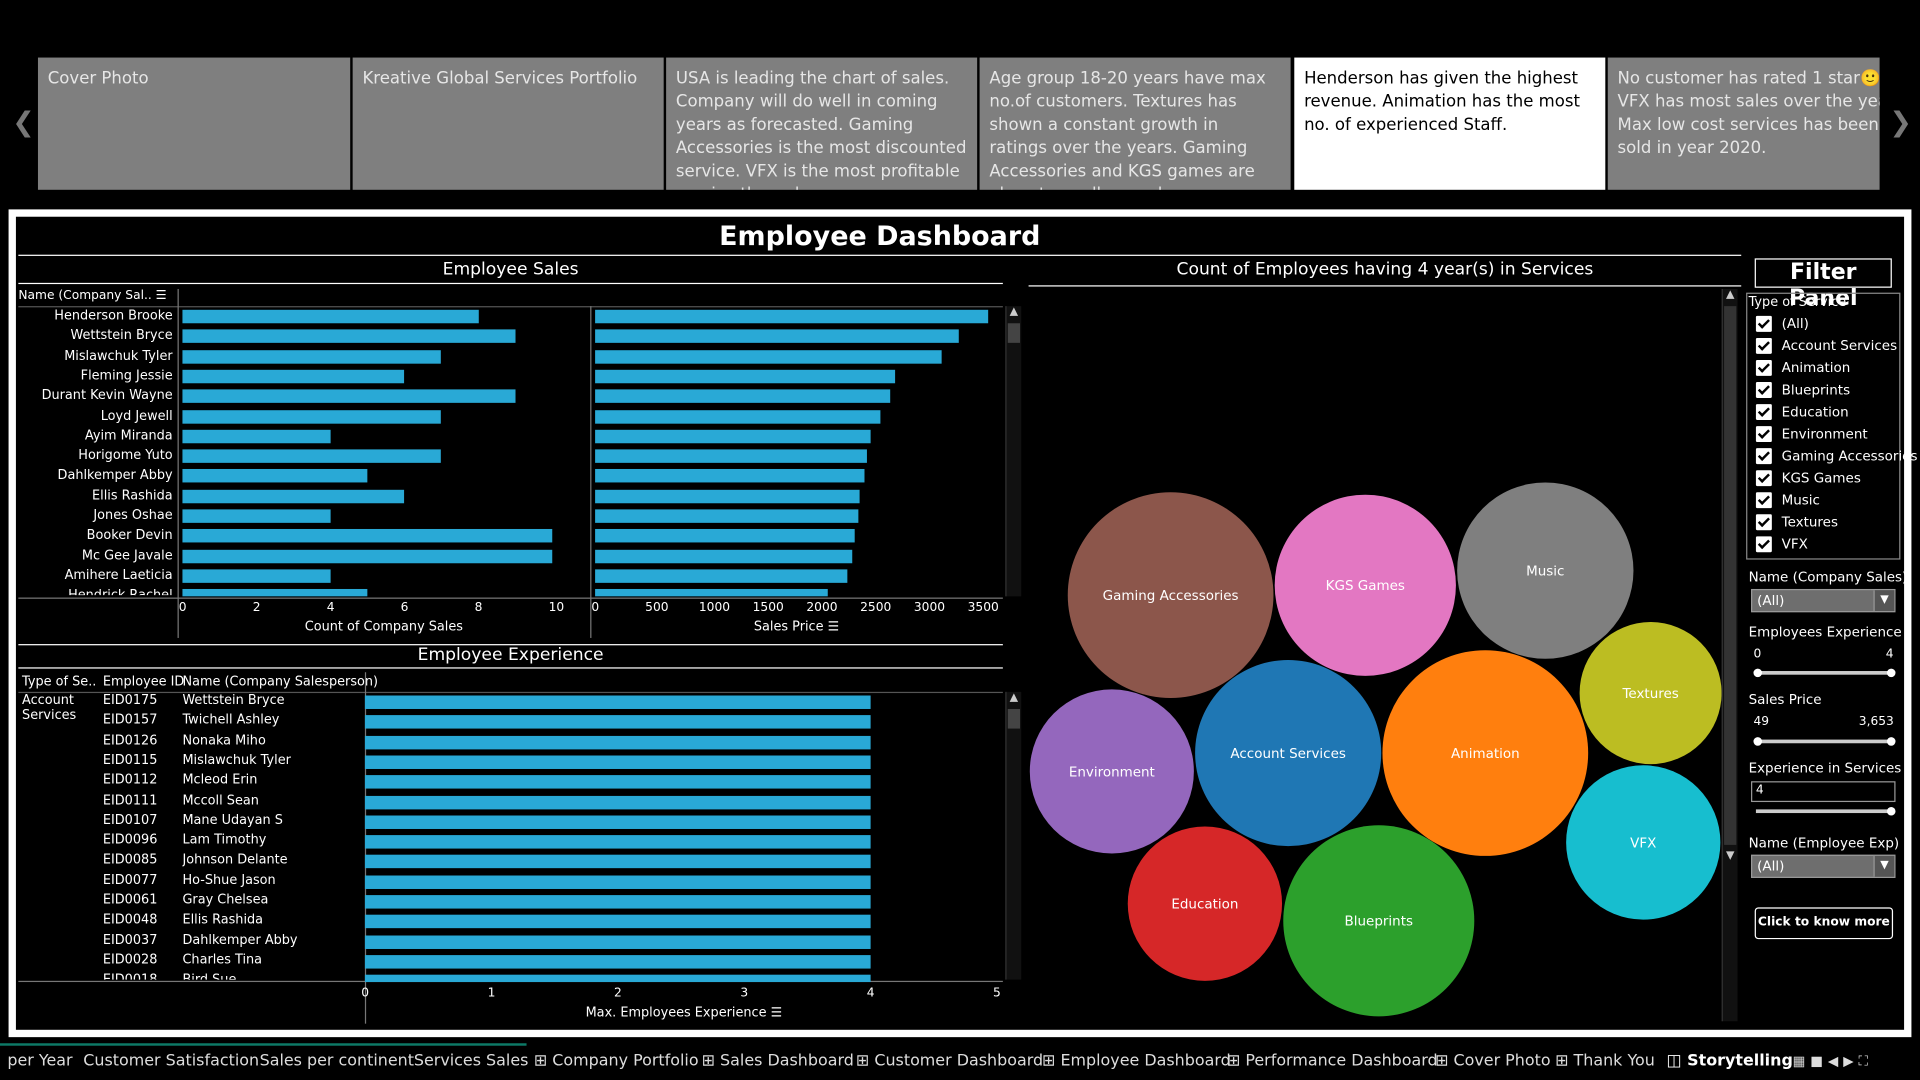  What do you see at coordinates (1014, 312) in the screenshot?
I see `scroll-up-icon: ▲` at bounding box center [1014, 312].